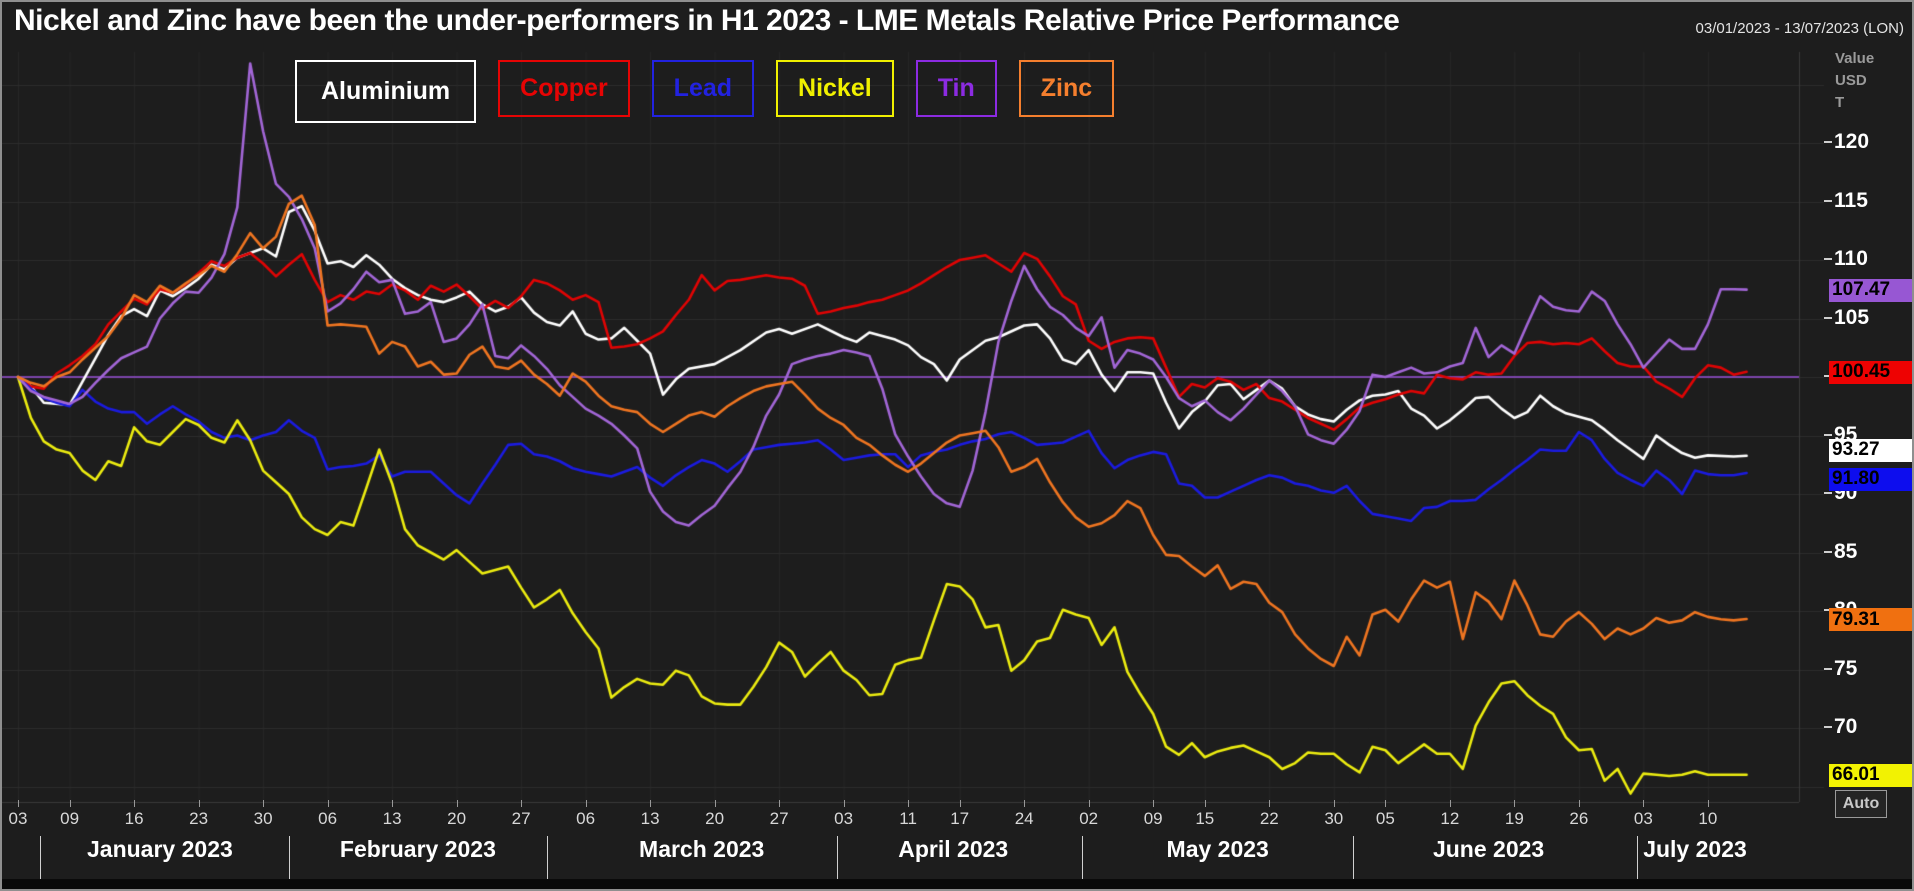 This screenshot has height=891, width=1914. I want to click on y-tick-105: 105, so click(1846, 318).